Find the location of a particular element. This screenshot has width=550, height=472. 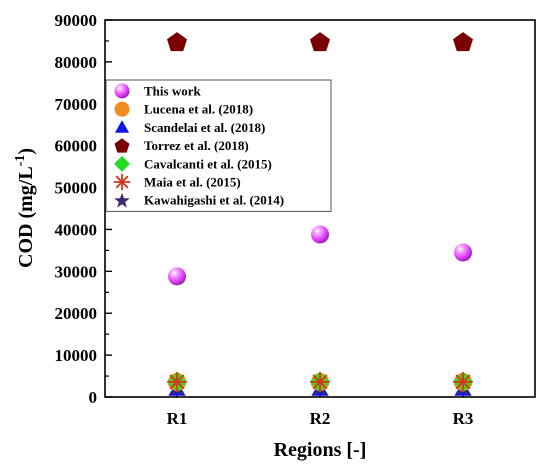

y-tick-label: 50000 is located at coordinates (76, 188).